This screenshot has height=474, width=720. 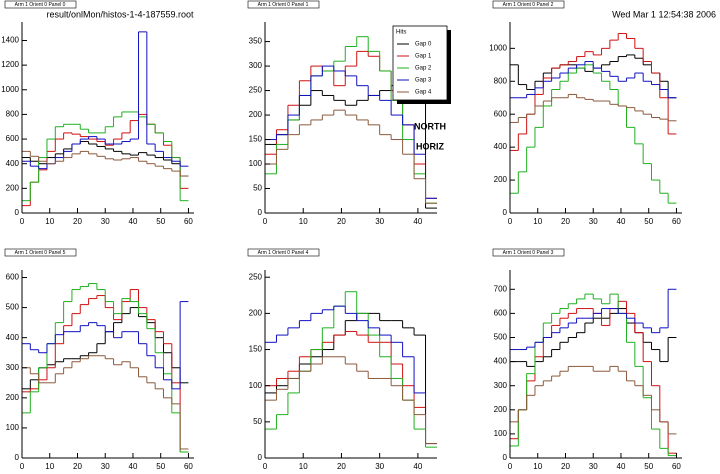 What do you see at coordinates (664, 14) in the screenshot?
I see `timestamp: Wed Mar 1 12:54:38 2006` at bounding box center [664, 14].